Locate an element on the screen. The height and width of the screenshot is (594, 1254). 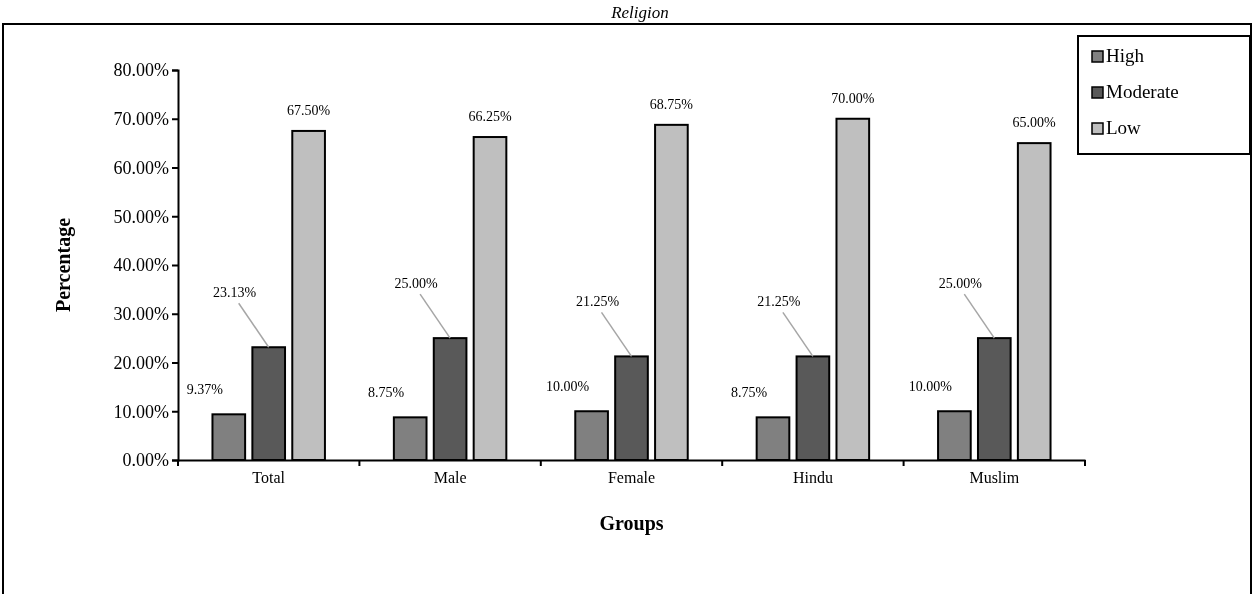
data-label: 70.00% is located at coordinates (853, 98).